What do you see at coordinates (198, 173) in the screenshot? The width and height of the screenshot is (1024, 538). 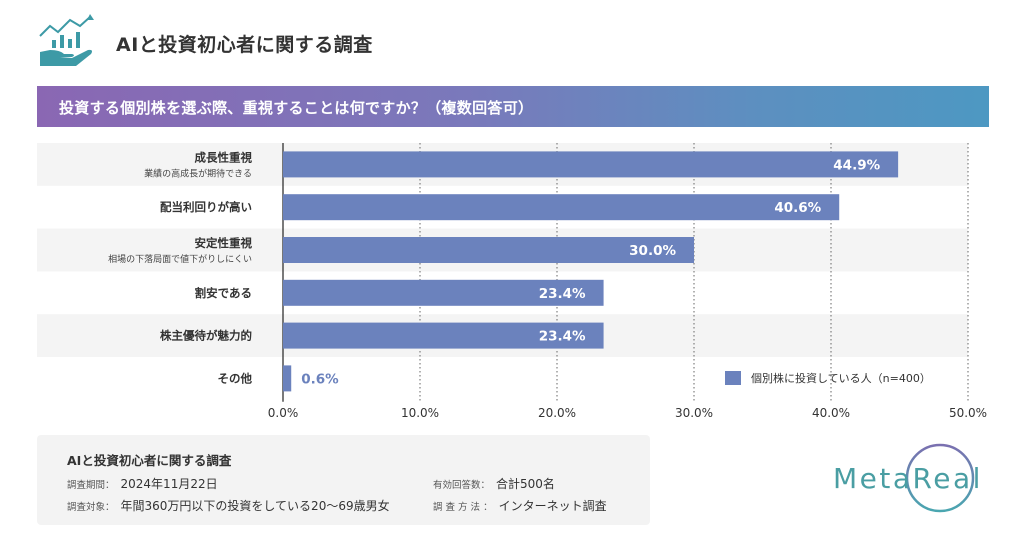 I see `category-sublabel: 業績の高成長が期待できる` at bounding box center [198, 173].